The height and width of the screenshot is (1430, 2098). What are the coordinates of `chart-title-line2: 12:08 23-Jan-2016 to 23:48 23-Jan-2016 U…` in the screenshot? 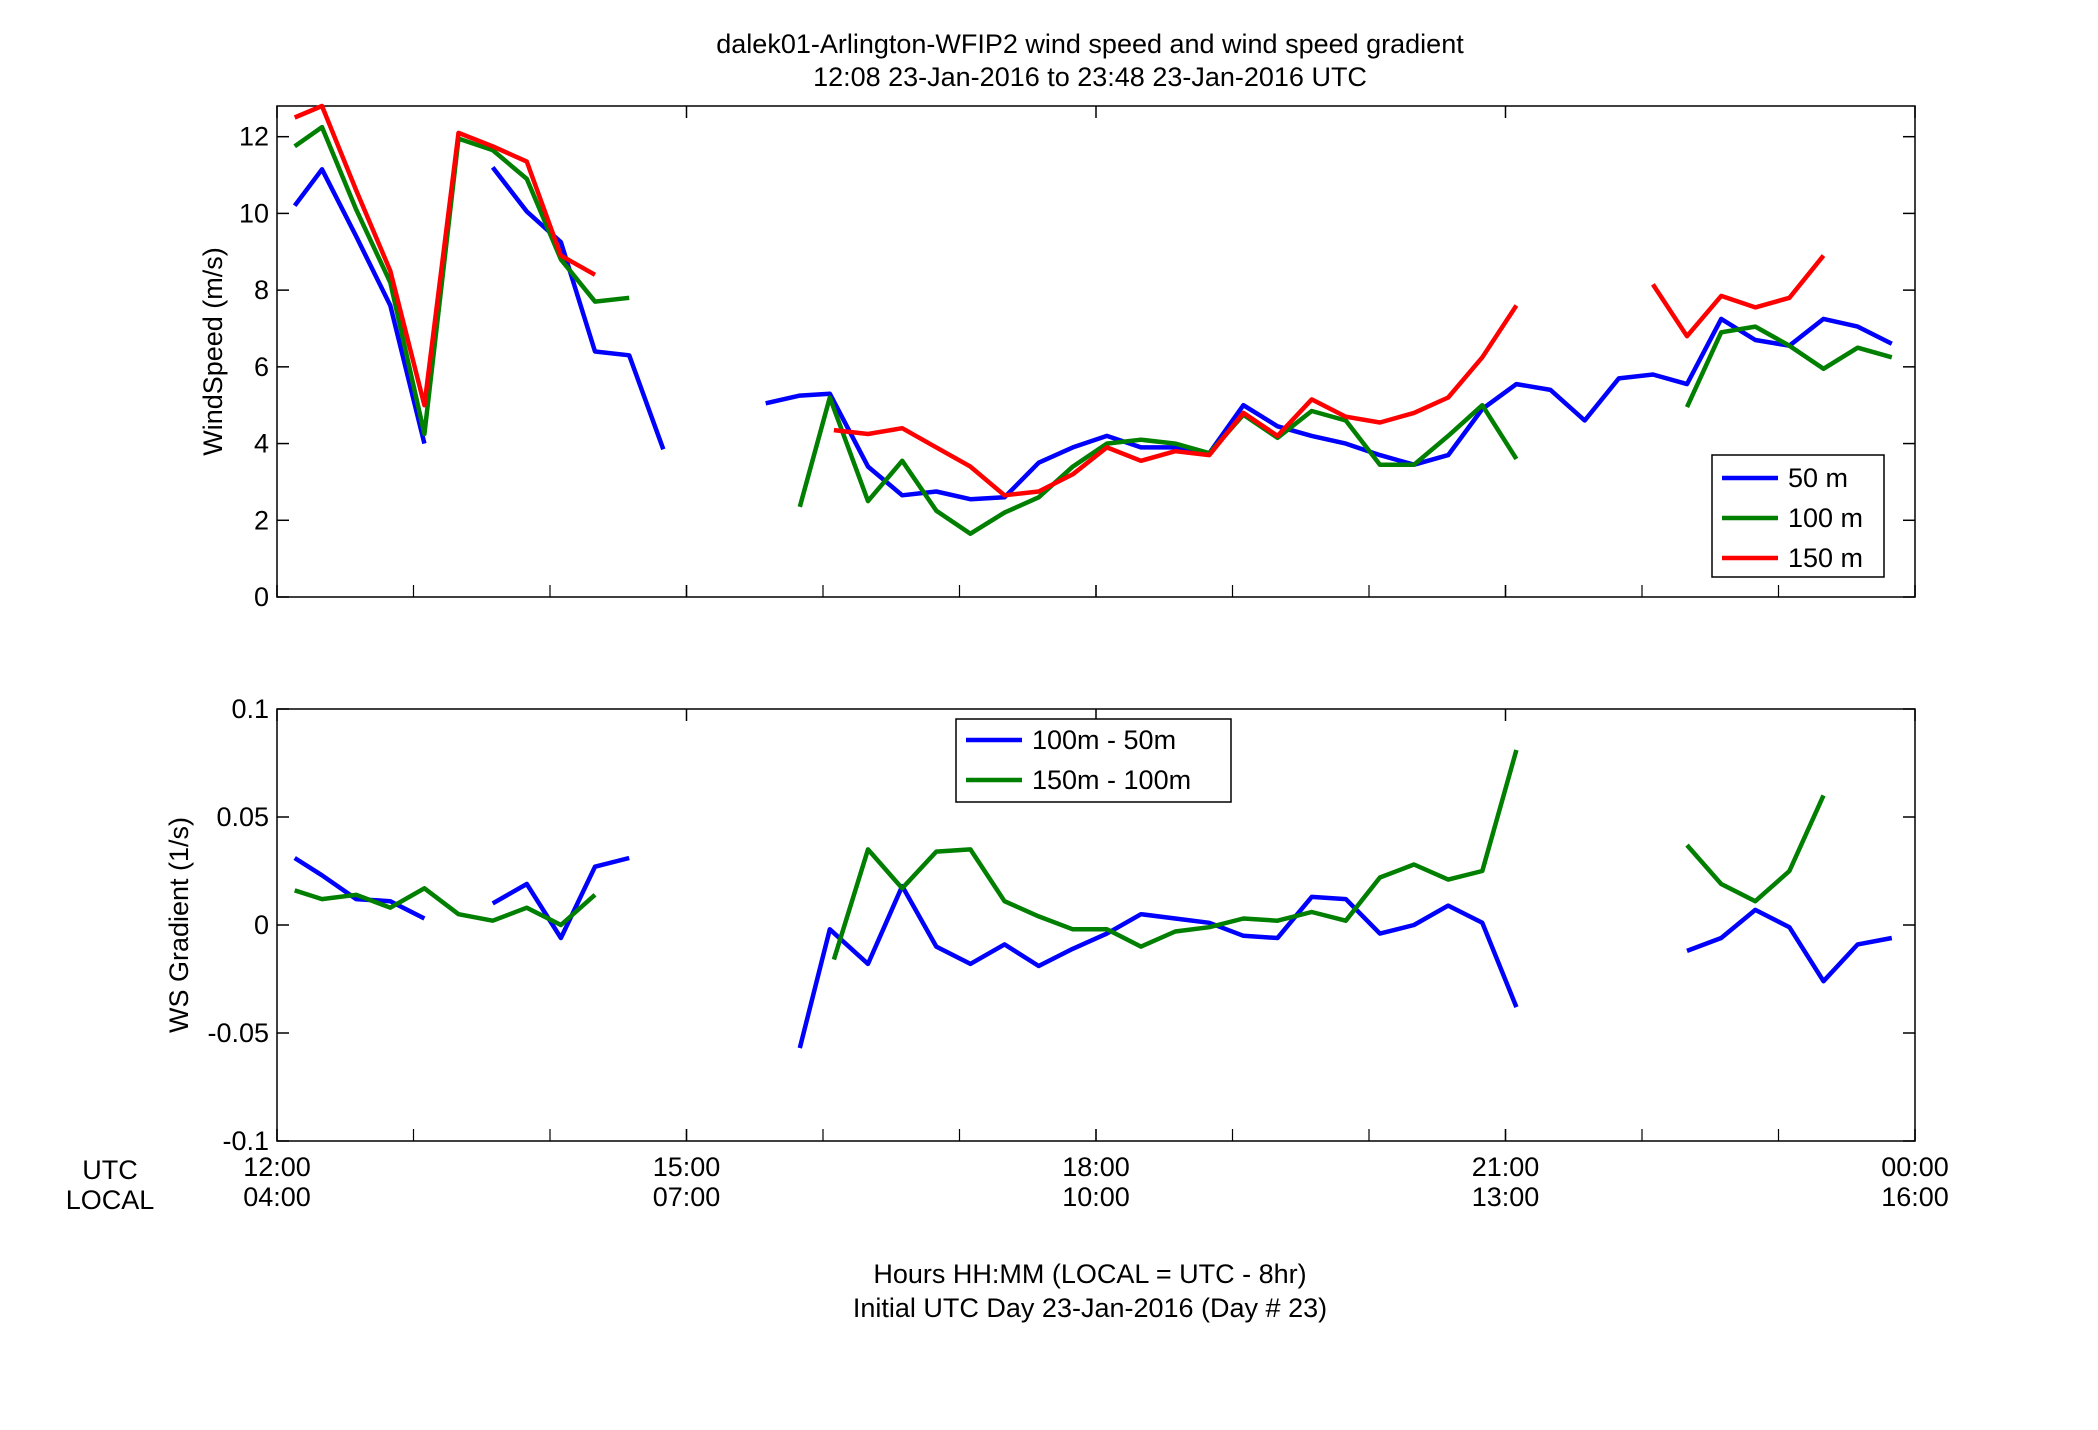 It's located at (1090, 77).